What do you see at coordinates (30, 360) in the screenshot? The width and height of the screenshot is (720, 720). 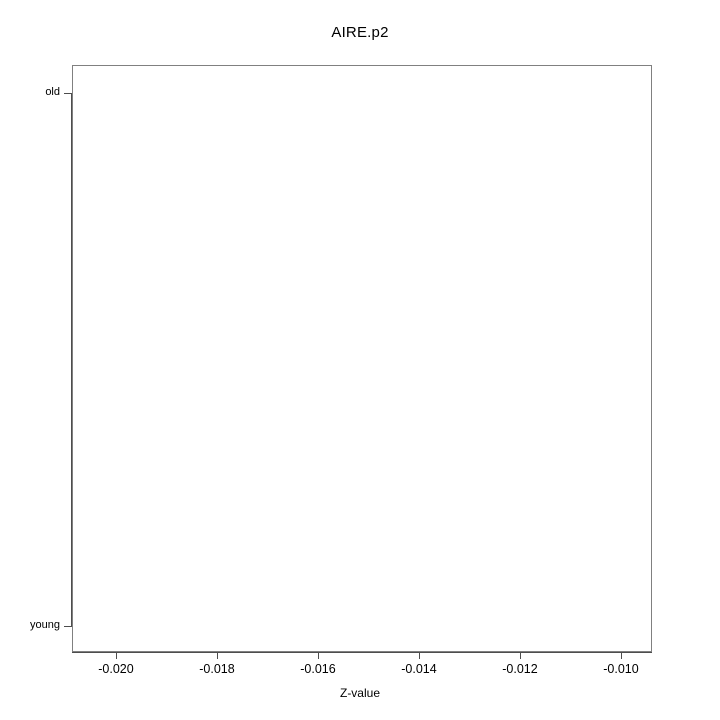 I see `y-tick-labels: old young` at bounding box center [30, 360].